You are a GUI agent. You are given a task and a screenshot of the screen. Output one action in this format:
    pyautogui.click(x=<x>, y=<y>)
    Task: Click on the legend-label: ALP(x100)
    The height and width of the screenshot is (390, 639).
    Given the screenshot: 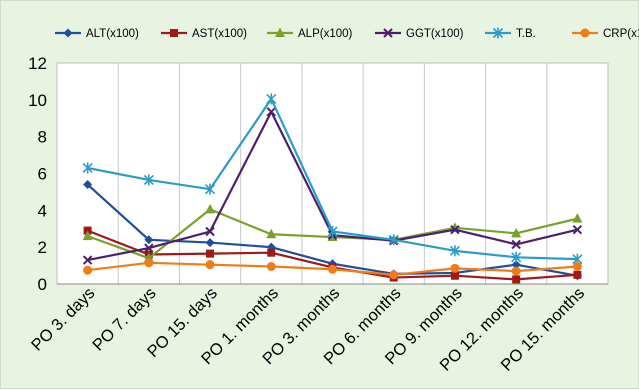 What is the action you would take?
    pyautogui.click(x=325, y=34)
    